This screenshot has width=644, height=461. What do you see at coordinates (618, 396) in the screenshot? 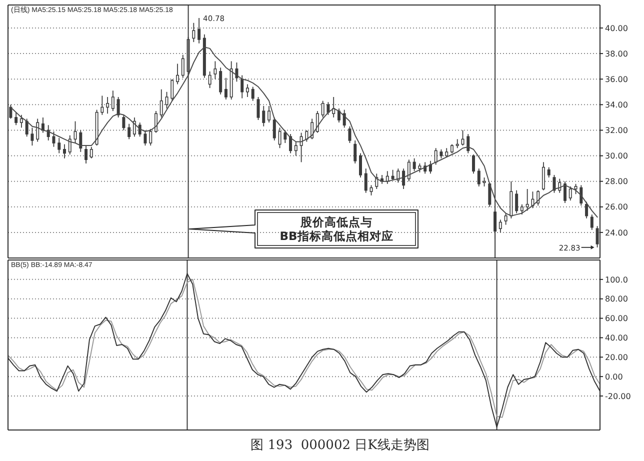
I see `y-tick-label: -20.00` at bounding box center [618, 396].